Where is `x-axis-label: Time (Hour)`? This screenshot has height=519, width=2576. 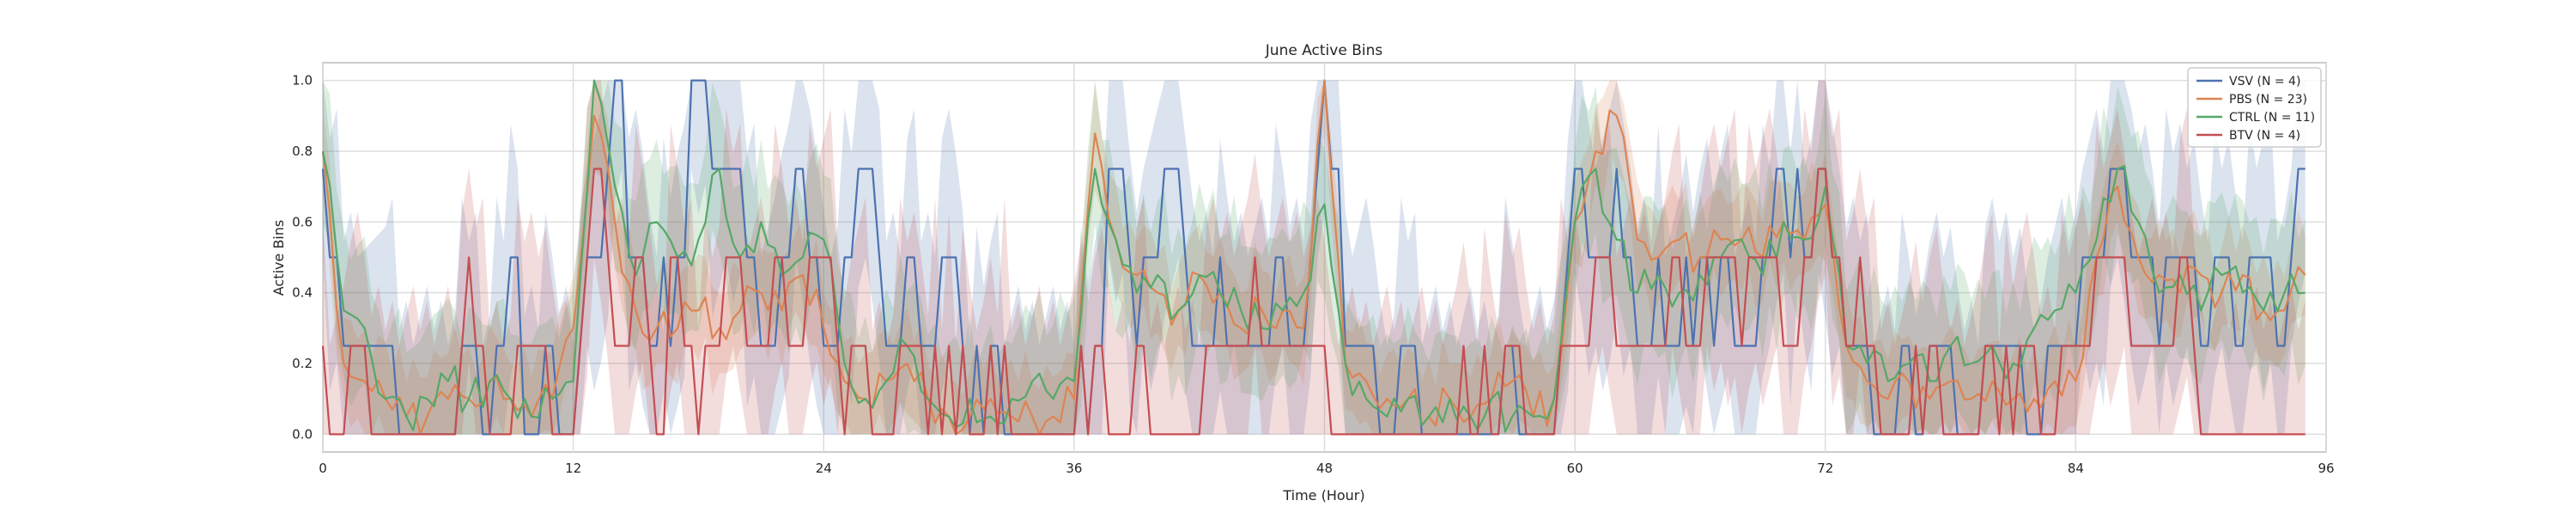 x-axis-label: Time (Hour) is located at coordinates (1323, 495).